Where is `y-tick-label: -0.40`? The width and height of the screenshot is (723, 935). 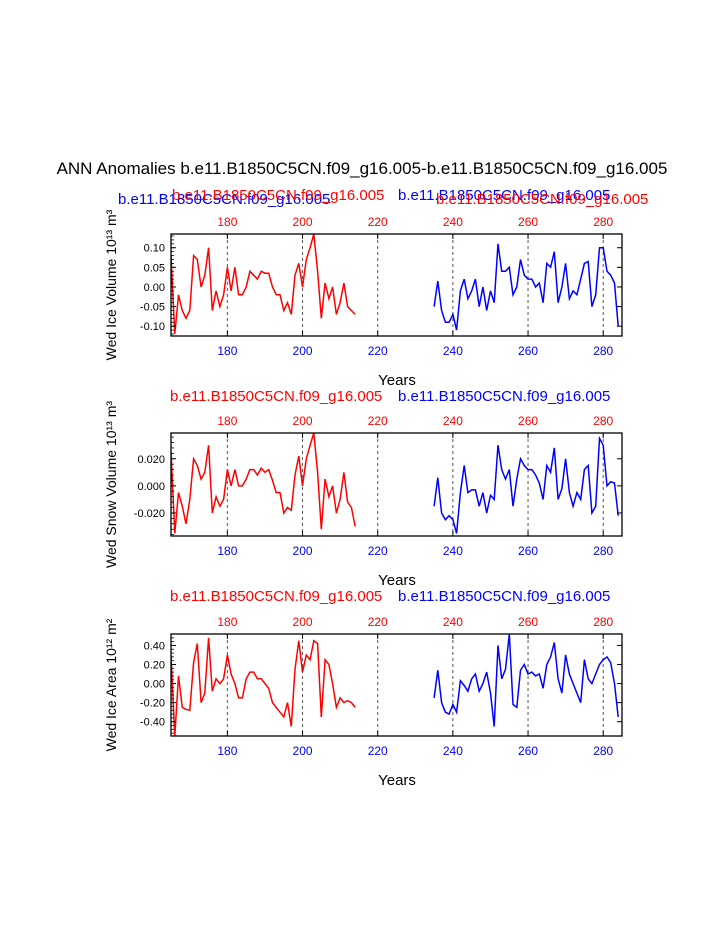
y-tick-label: -0.40 is located at coordinates (152, 723).